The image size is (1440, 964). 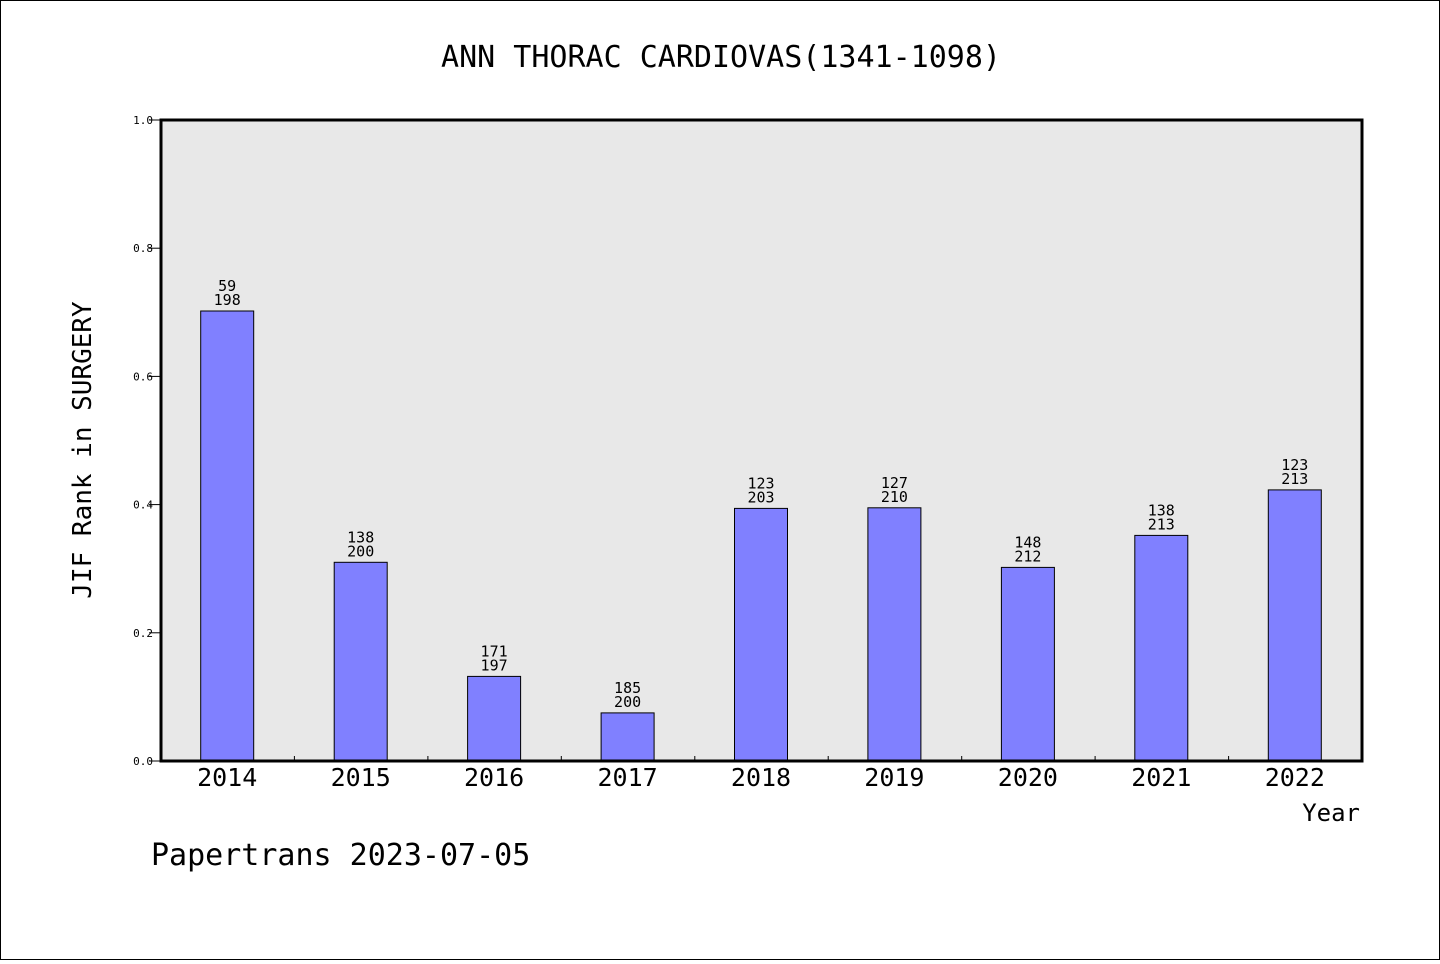 What do you see at coordinates (1294, 625) in the screenshot?
I see `bar-2022` at bounding box center [1294, 625].